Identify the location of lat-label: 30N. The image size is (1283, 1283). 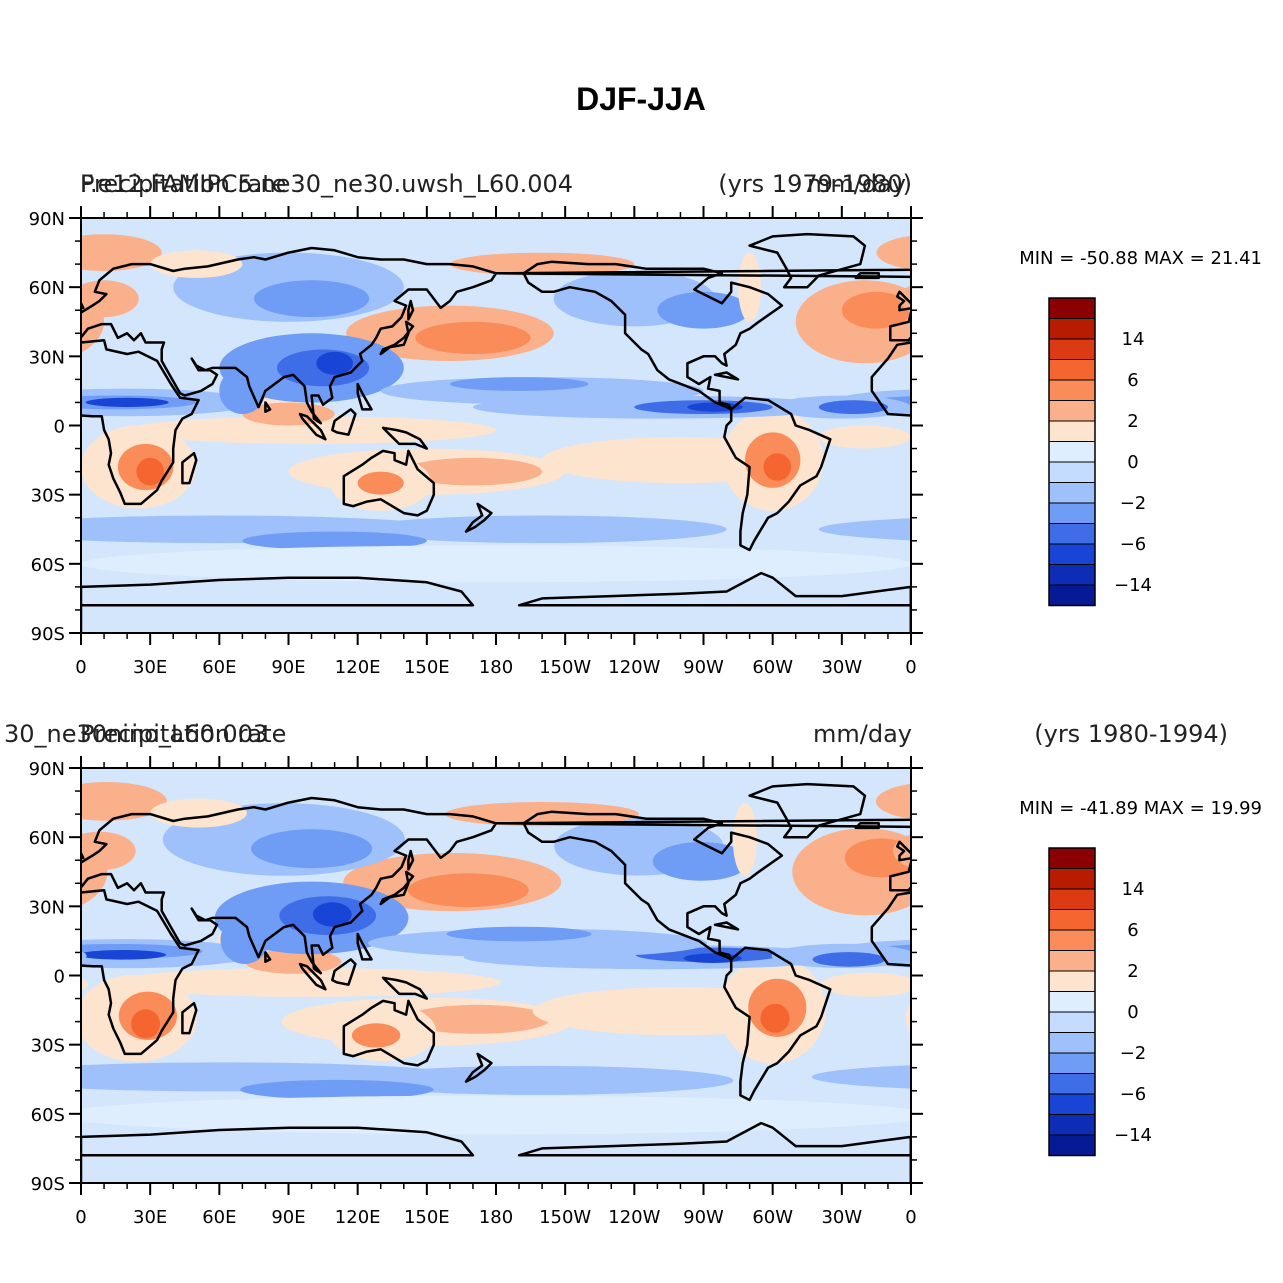
(47, 357).